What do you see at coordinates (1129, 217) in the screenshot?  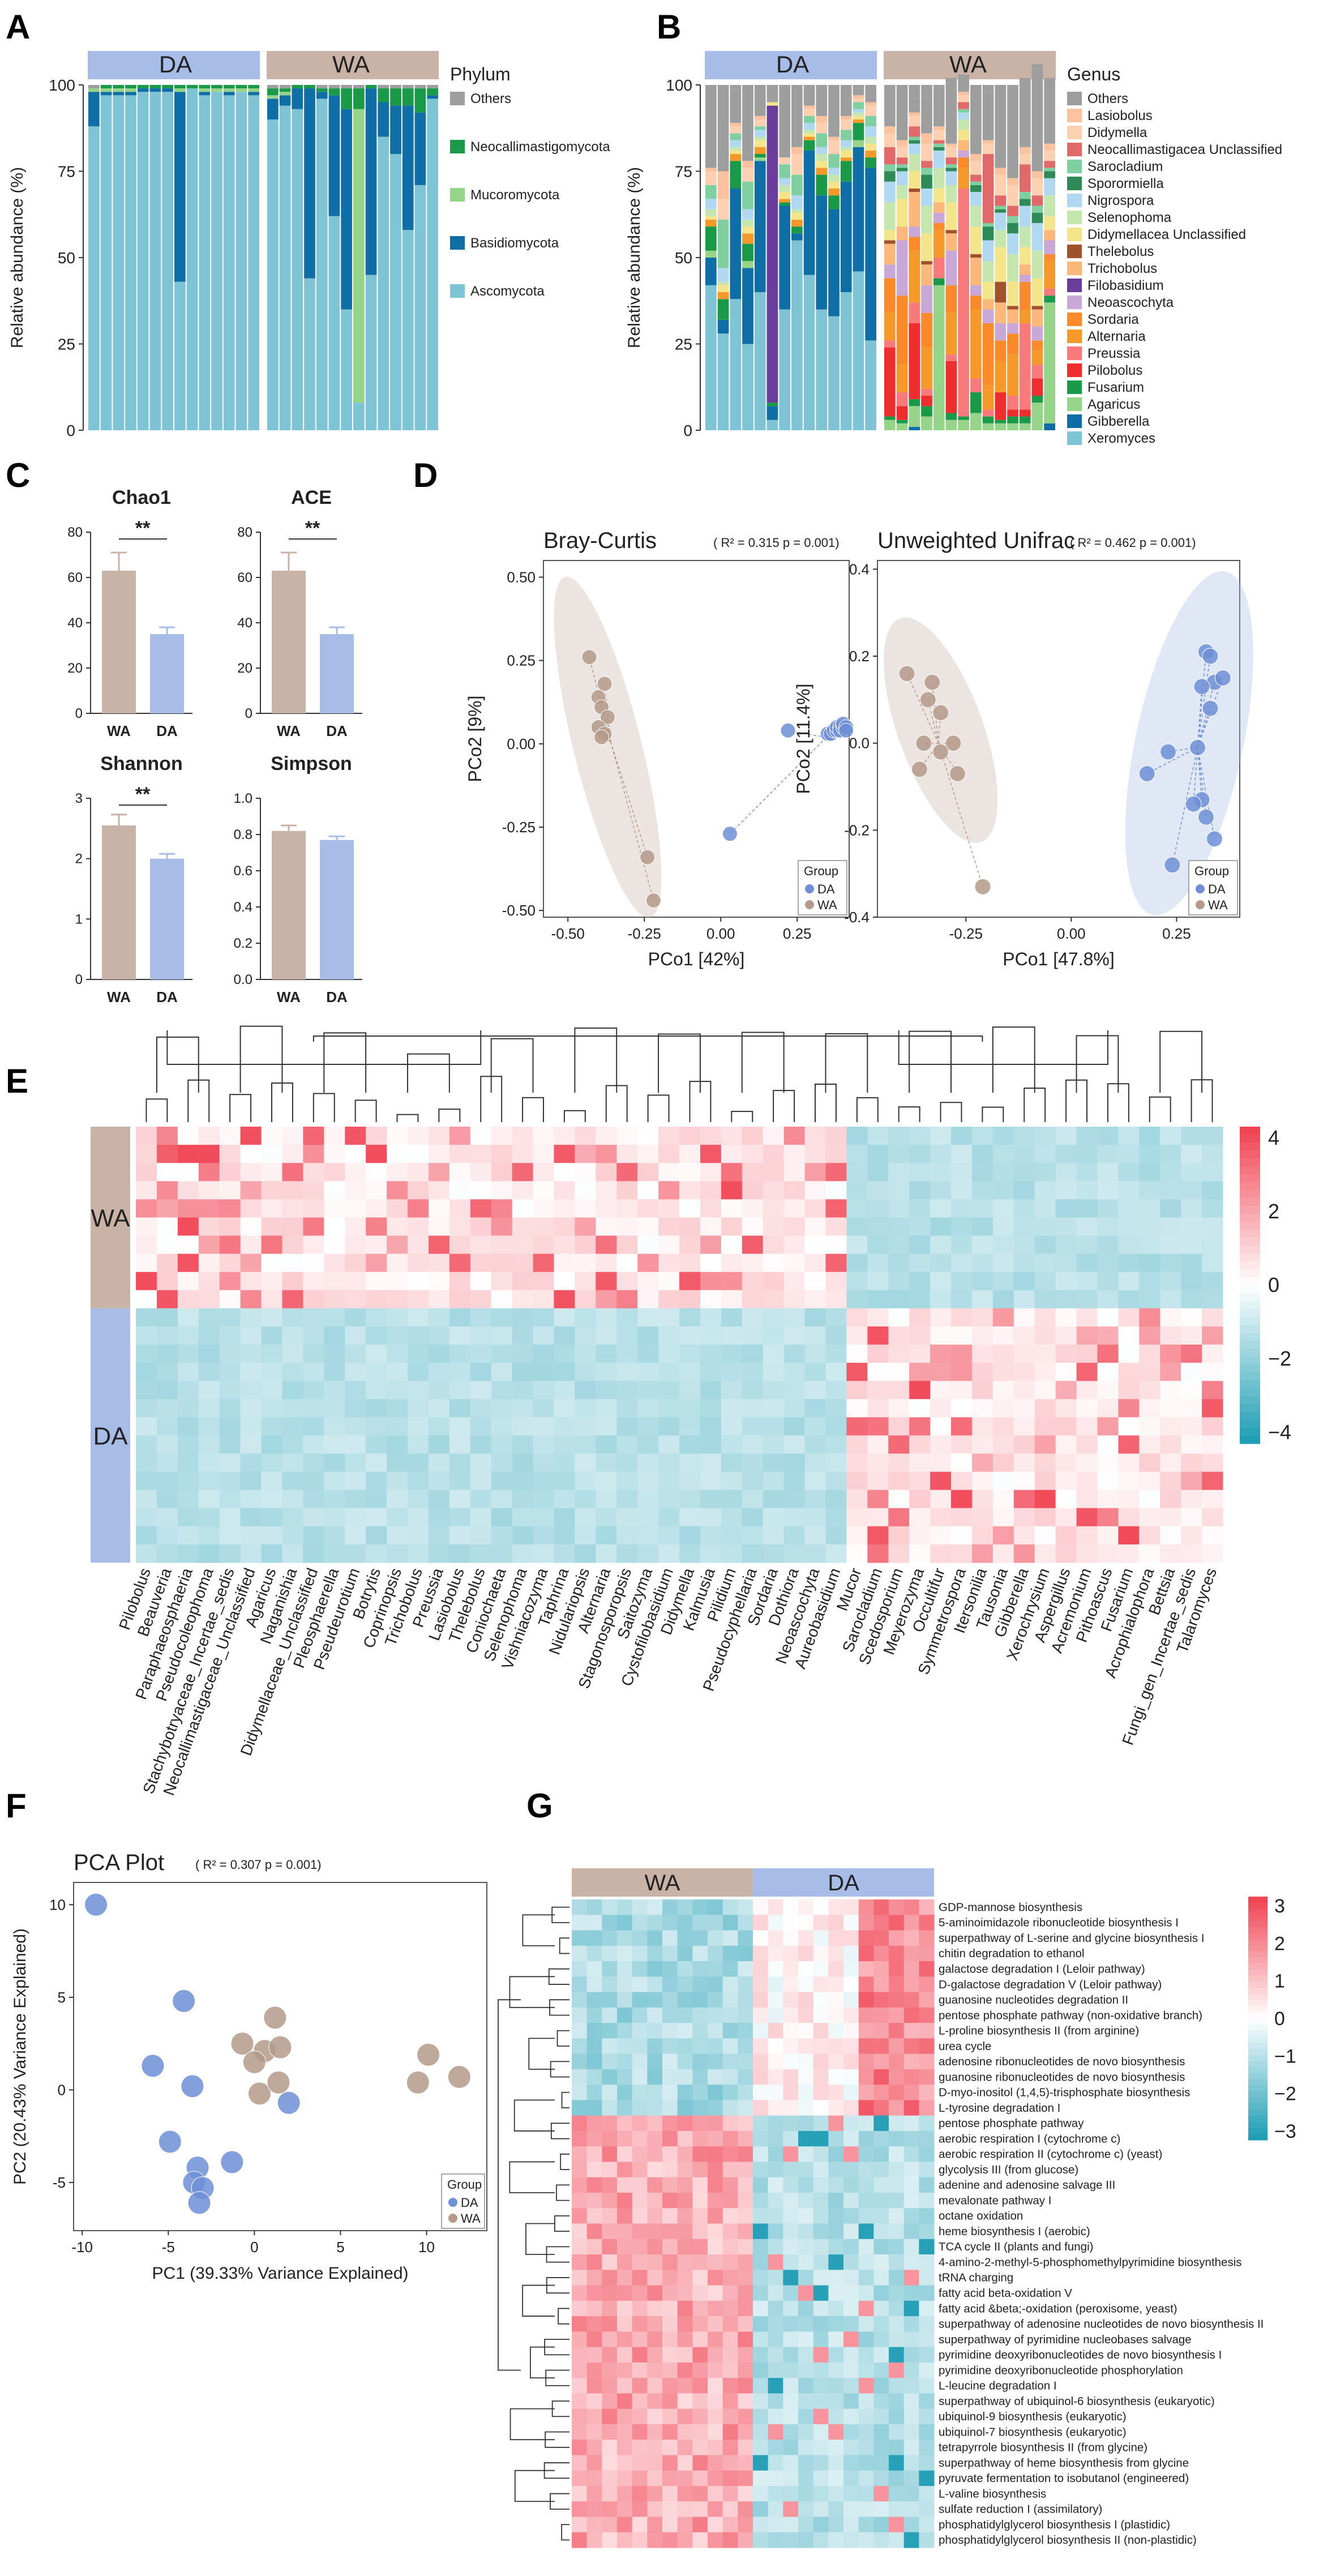 I see `legend-label: Selenophoma` at bounding box center [1129, 217].